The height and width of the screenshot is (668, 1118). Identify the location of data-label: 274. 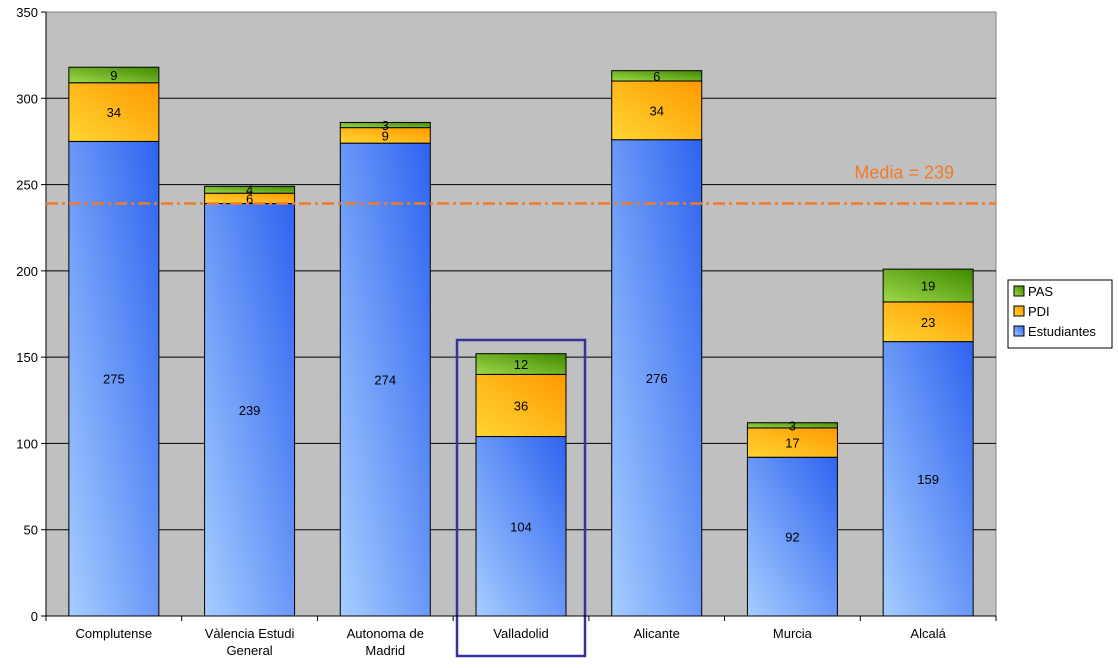
(385, 380).